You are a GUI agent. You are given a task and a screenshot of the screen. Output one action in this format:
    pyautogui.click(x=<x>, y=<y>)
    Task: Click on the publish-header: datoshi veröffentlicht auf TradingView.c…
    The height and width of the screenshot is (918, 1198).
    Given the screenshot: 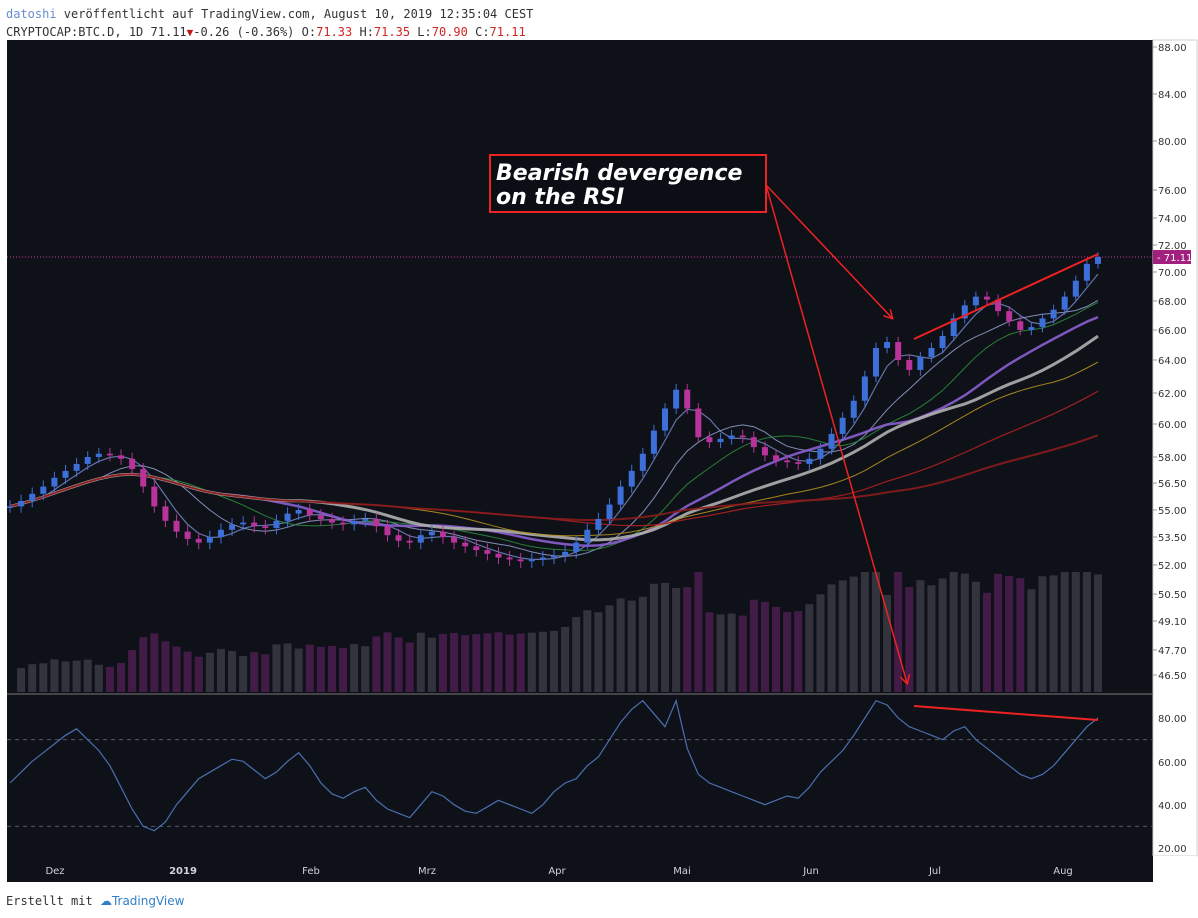 What is the action you would take?
    pyautogui.click(x=269, y=14)
    